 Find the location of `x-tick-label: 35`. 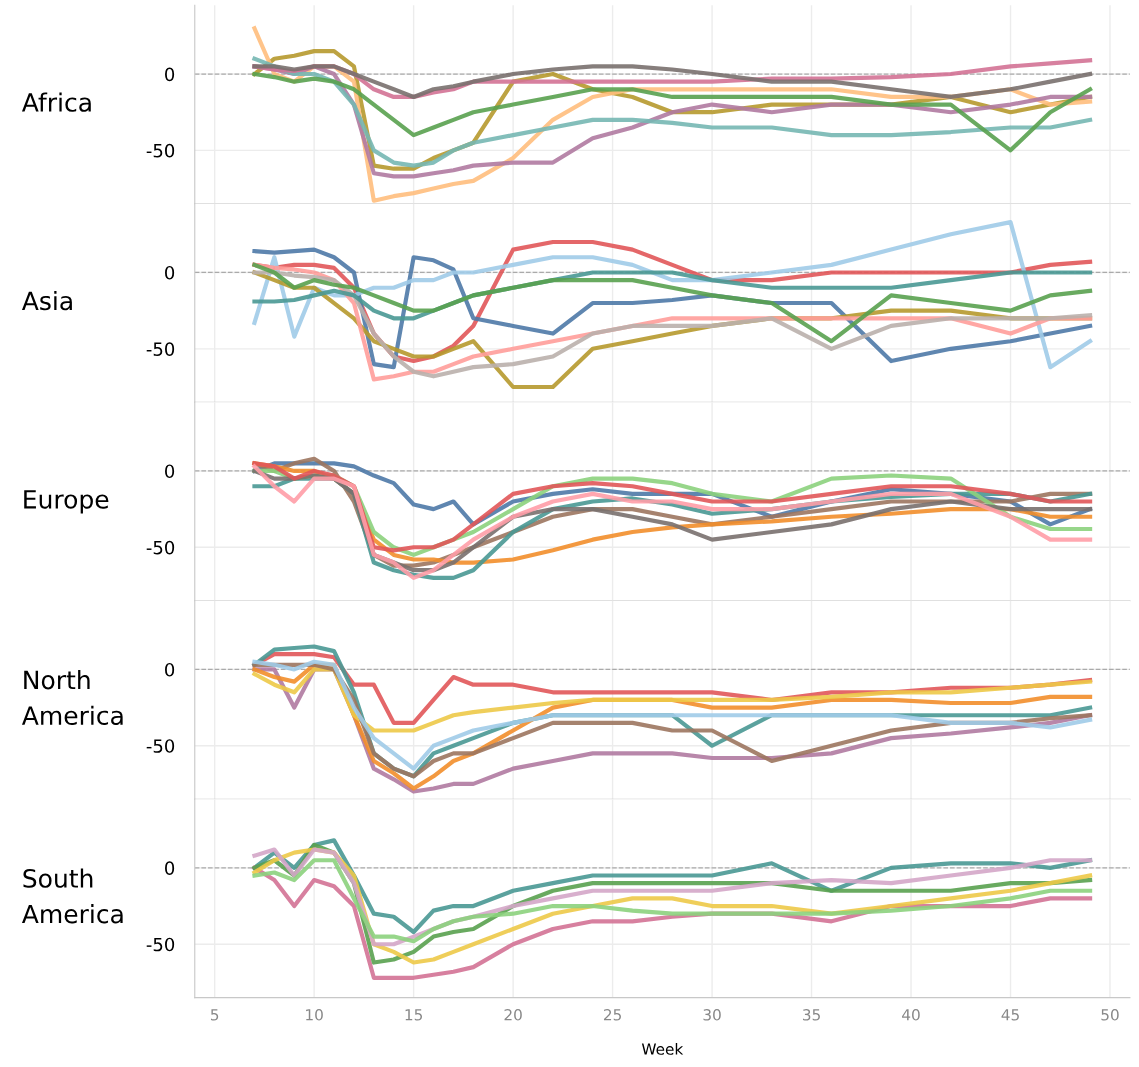

x-tick-label: 35 is located at coordinates (811, 1015).